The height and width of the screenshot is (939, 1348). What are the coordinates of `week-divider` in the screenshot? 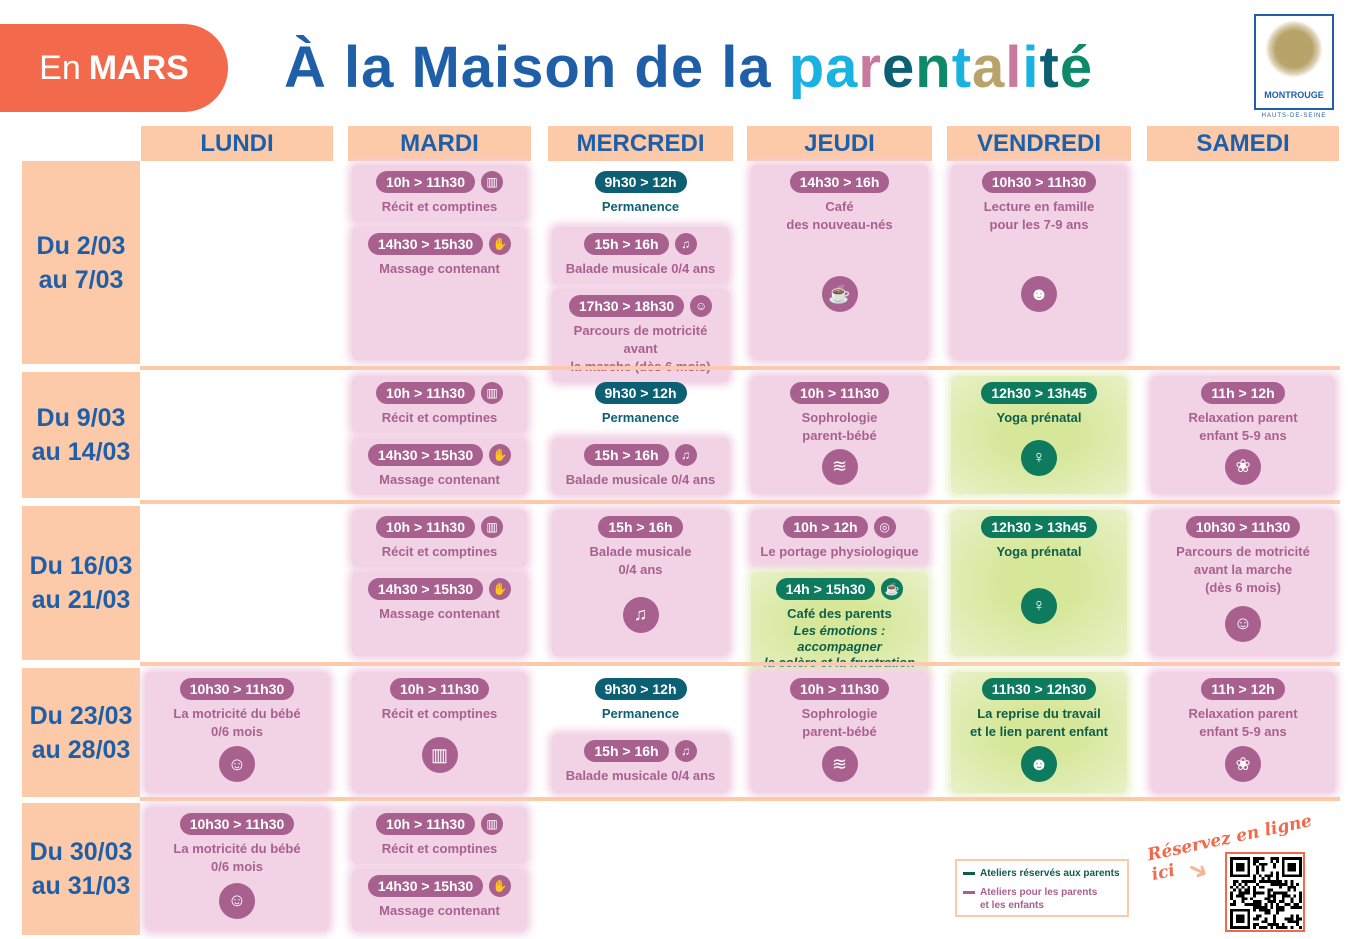 It's located at (740, 799).